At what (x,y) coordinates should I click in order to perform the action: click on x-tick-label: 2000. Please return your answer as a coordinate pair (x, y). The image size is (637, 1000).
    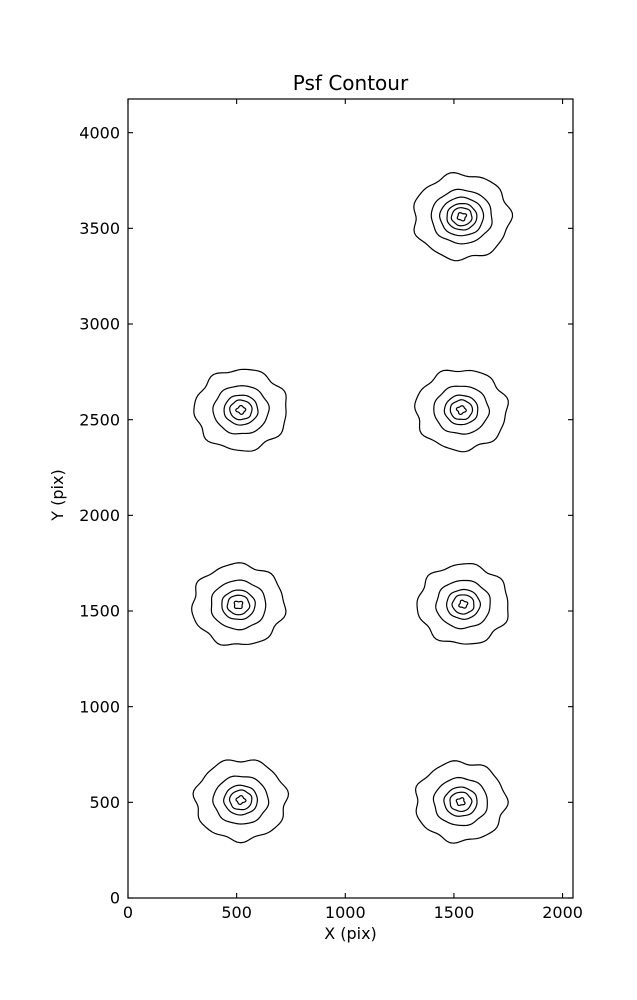
    Looking at the image, I should click on (562, 912).